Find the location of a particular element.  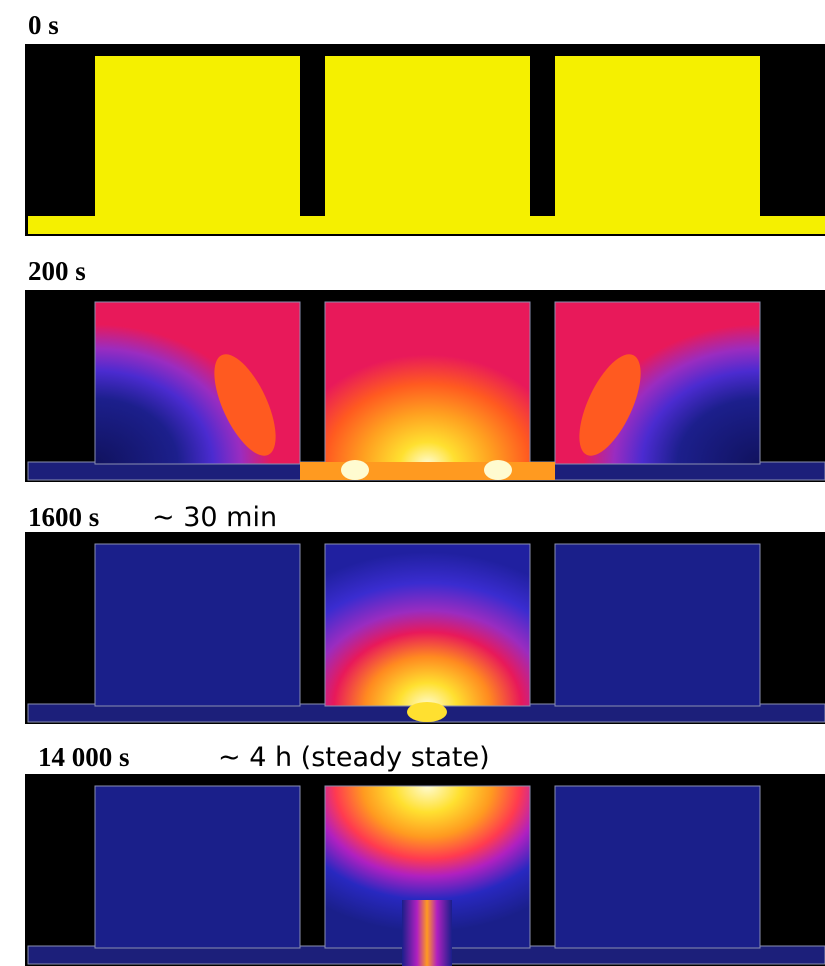

time-label: 14 000 s is located at coordinates (84, 757).